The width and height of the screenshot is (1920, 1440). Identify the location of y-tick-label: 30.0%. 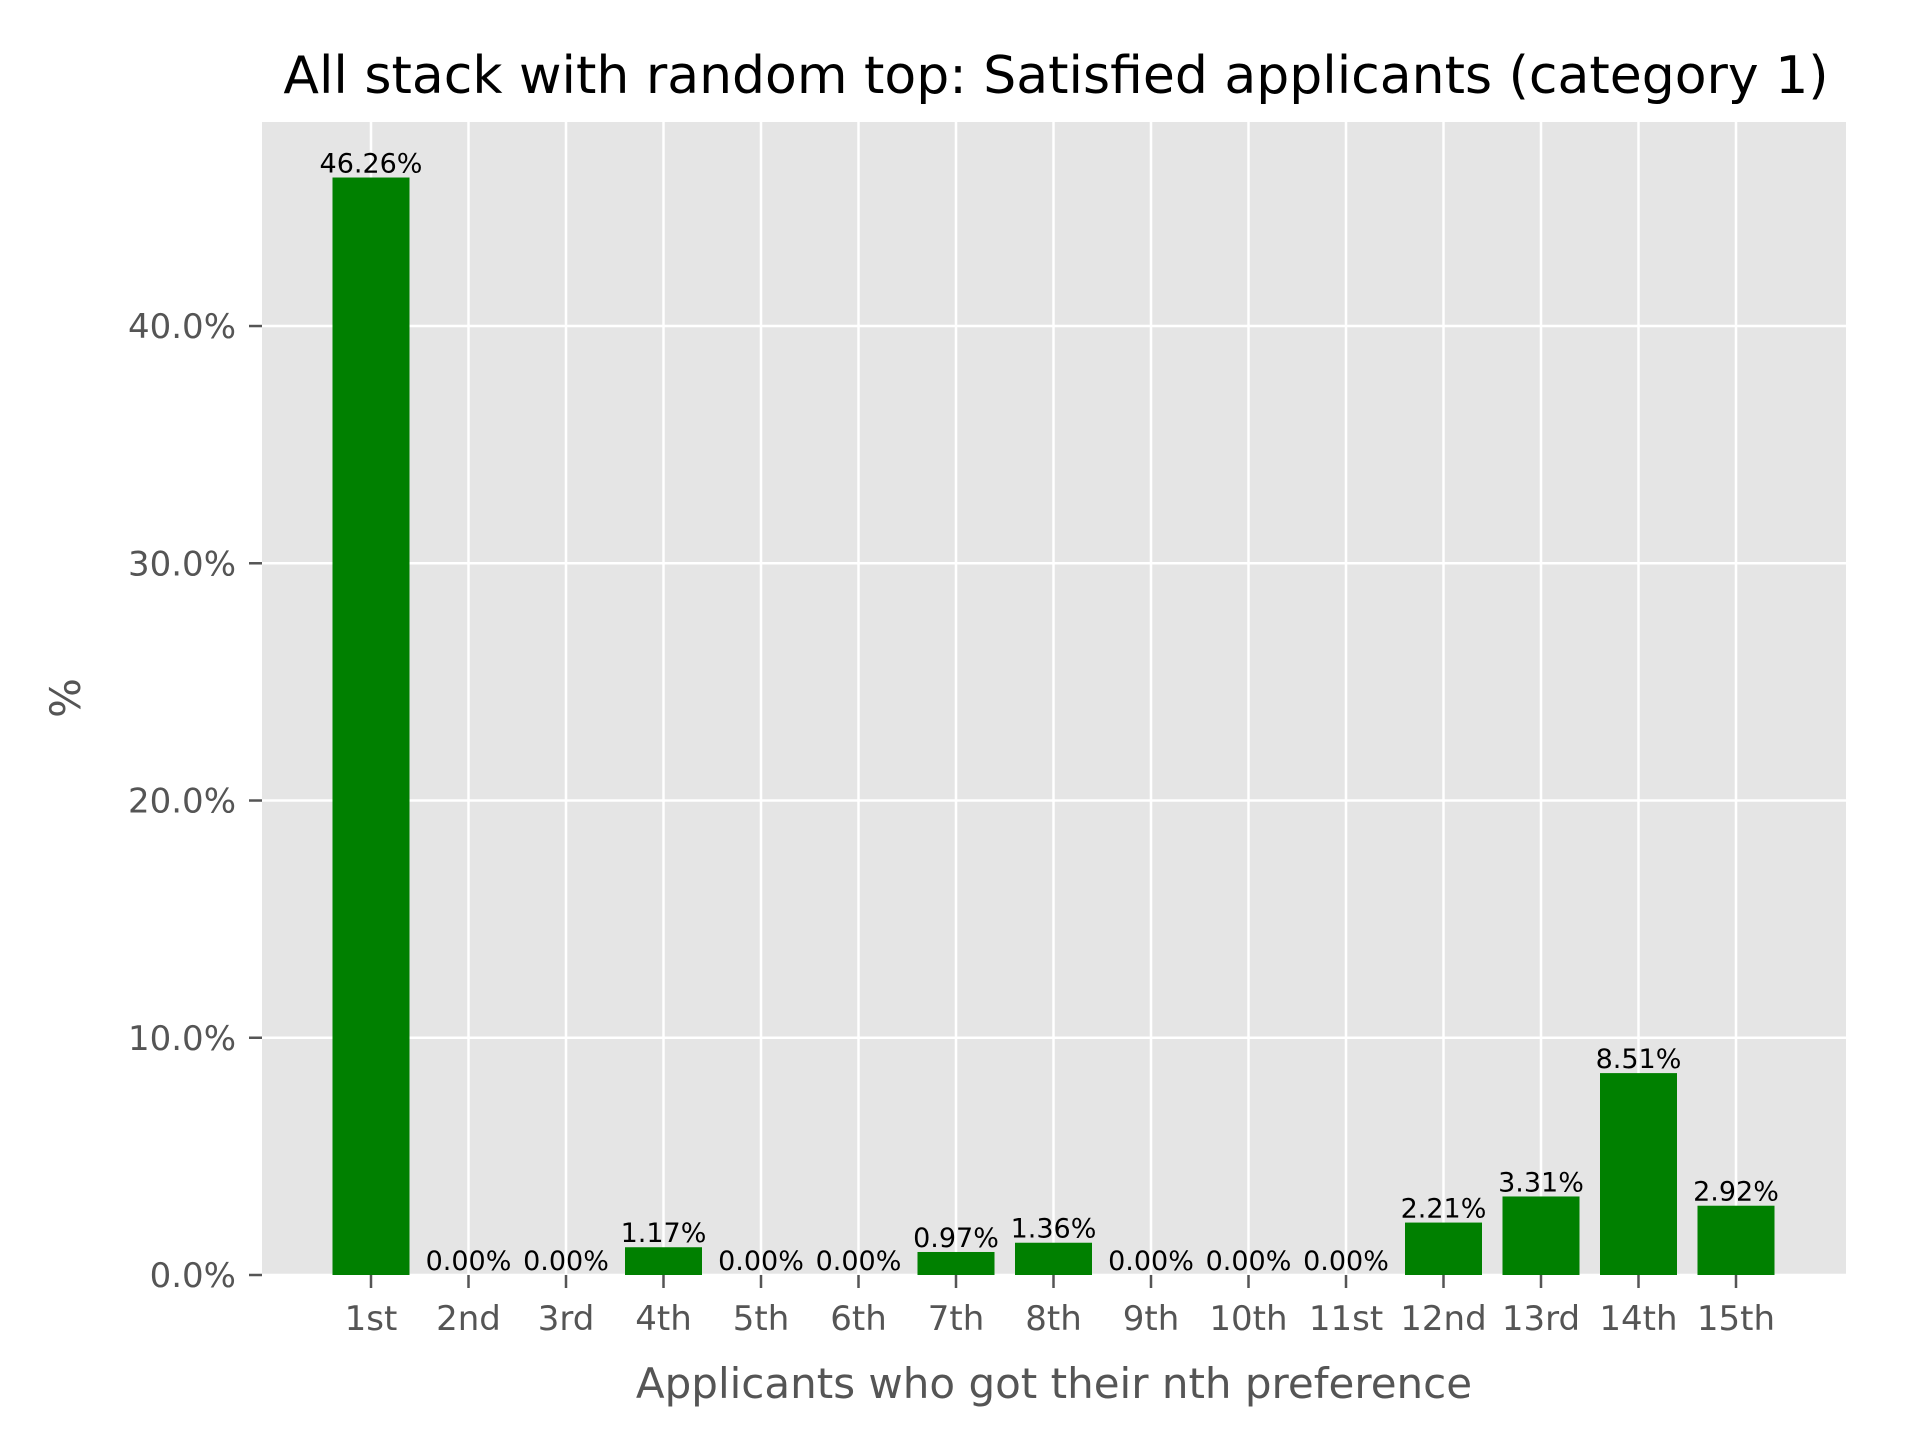
(182, 564).